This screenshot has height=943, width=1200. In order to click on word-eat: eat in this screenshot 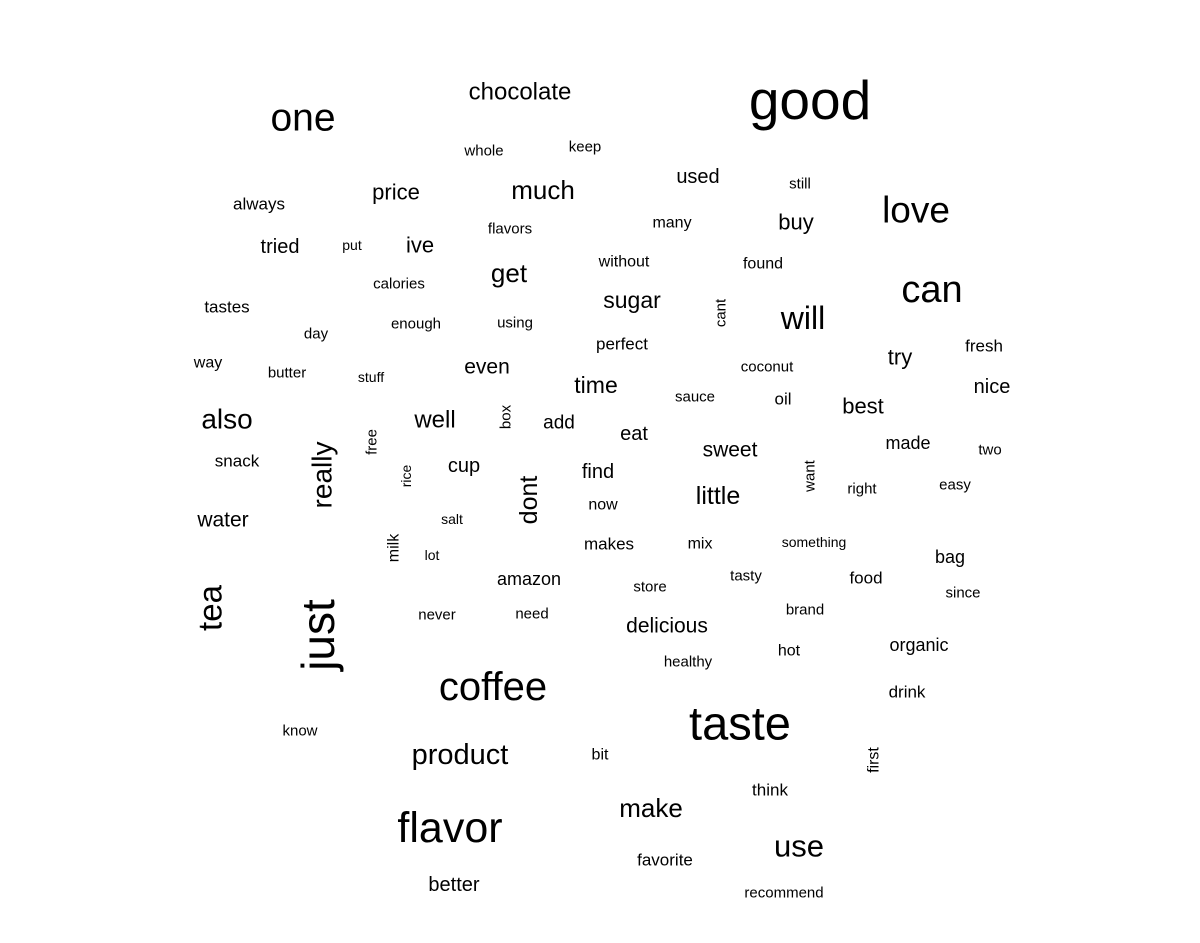, I will do `click(634, 434)`.